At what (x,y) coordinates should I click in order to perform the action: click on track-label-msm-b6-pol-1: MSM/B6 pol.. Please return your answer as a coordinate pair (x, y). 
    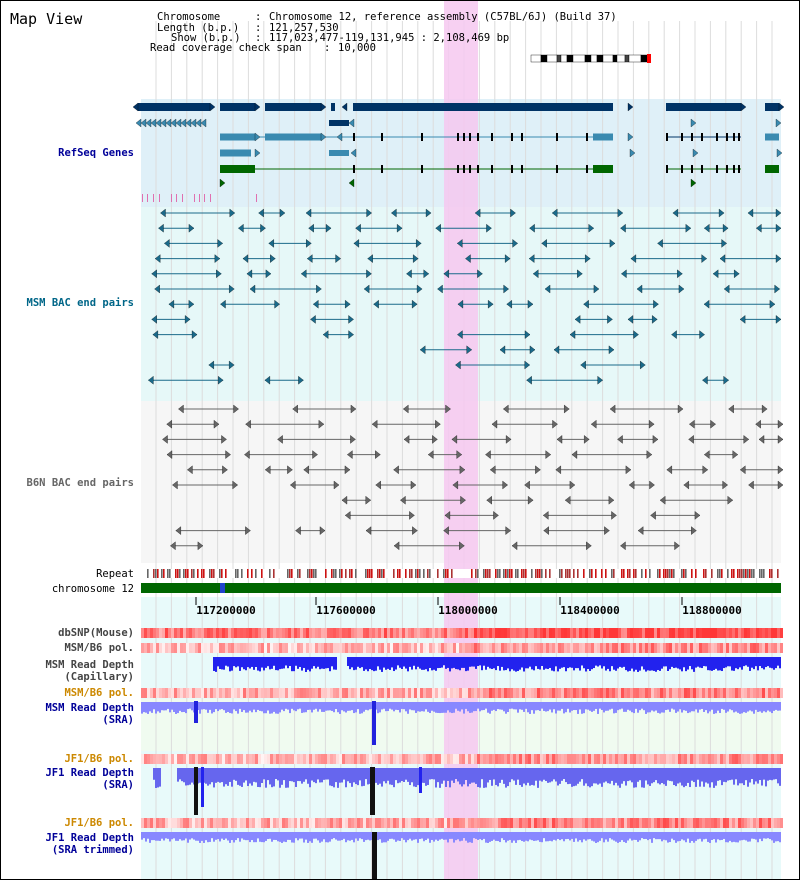
    Looking at the image, I should click on (99, 648).